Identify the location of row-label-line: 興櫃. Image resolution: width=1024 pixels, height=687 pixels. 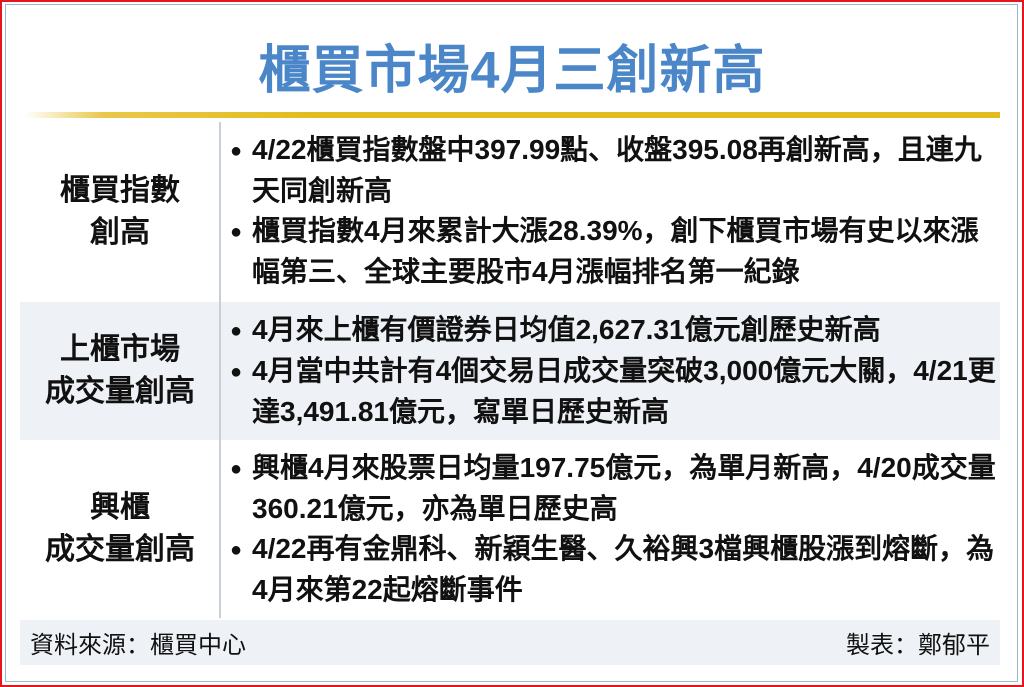
(120, 507).